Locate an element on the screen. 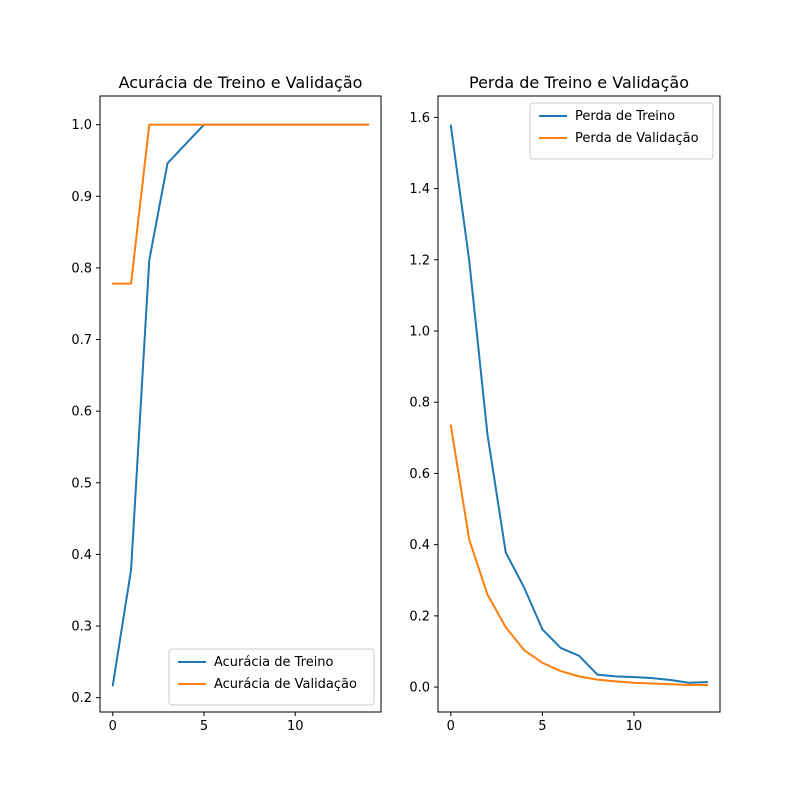  y-tick-label: 0.9 is located at coordinates (81, 197).